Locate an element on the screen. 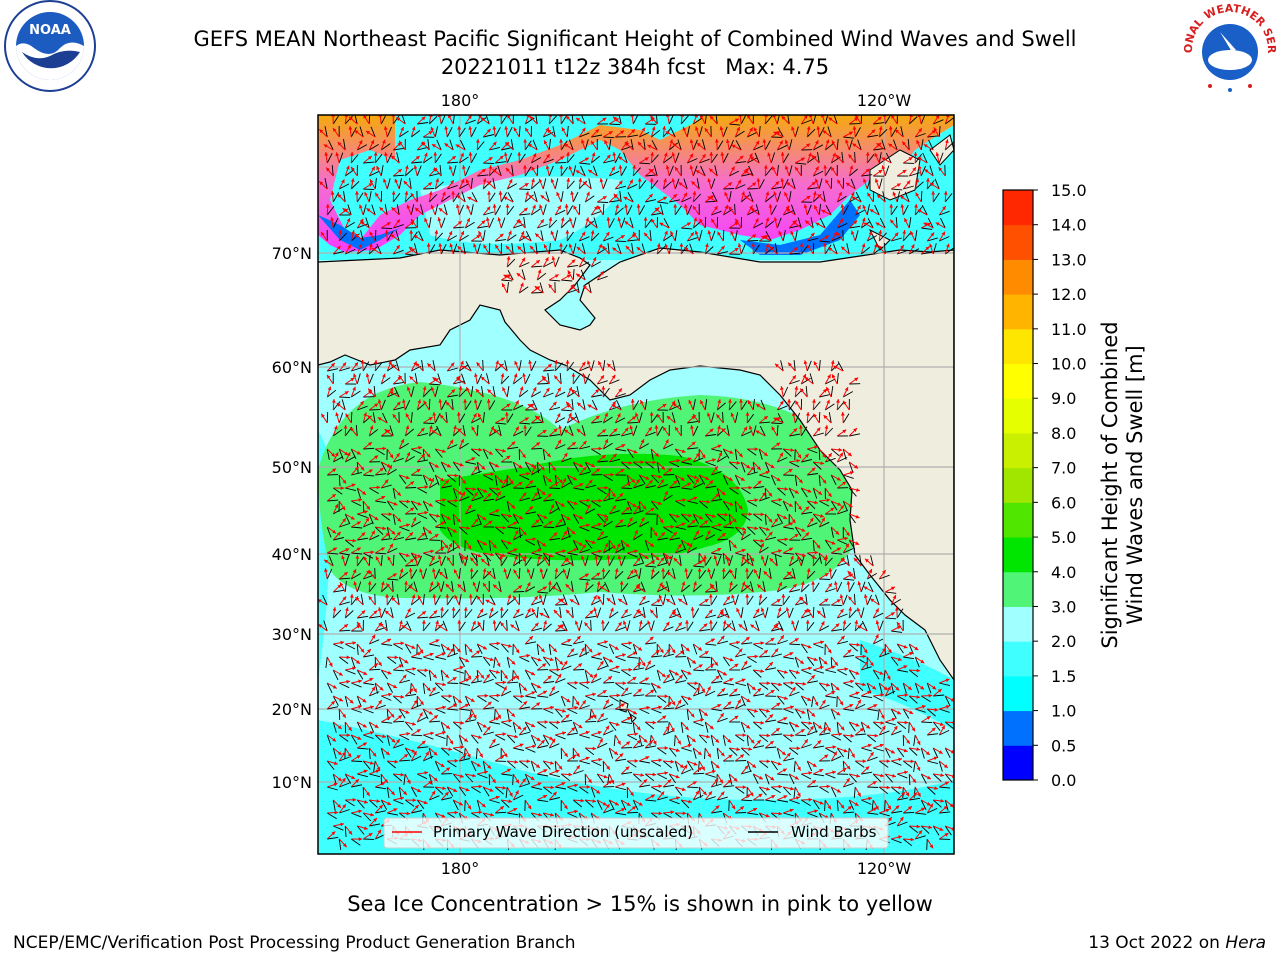  sea-ice-edge-blue-east is located at coordinates (800, 227).